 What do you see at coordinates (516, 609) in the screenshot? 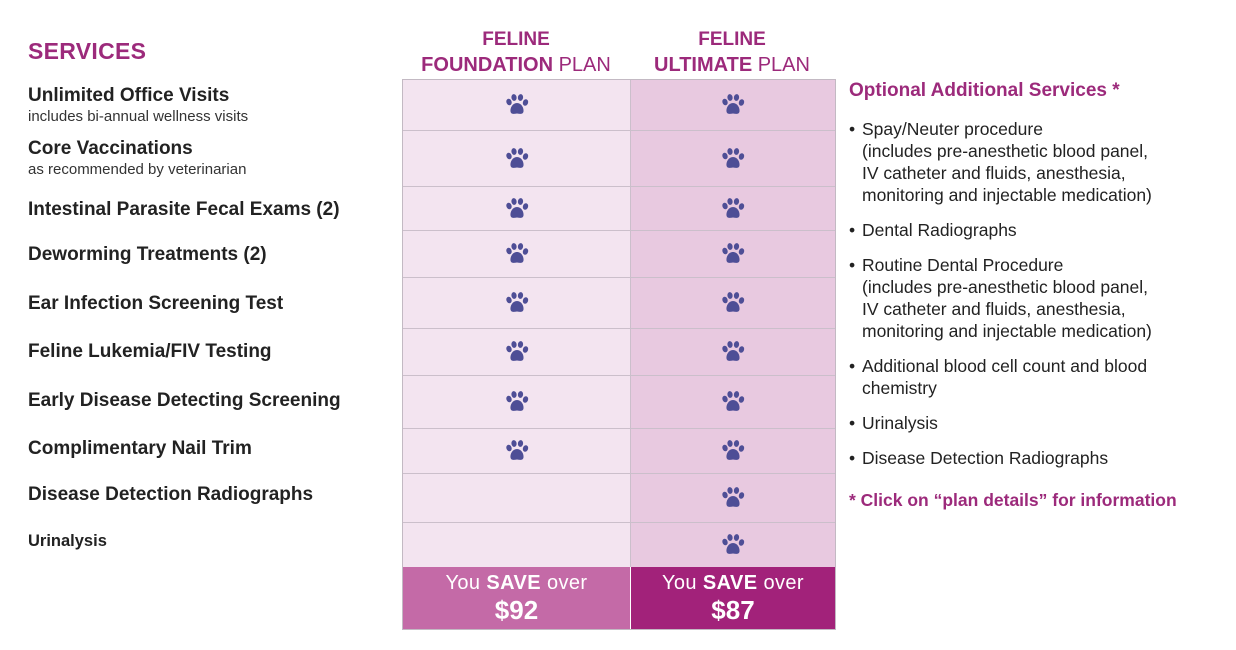
I see `savings-amount: $92` at bounding box center [516, 609].